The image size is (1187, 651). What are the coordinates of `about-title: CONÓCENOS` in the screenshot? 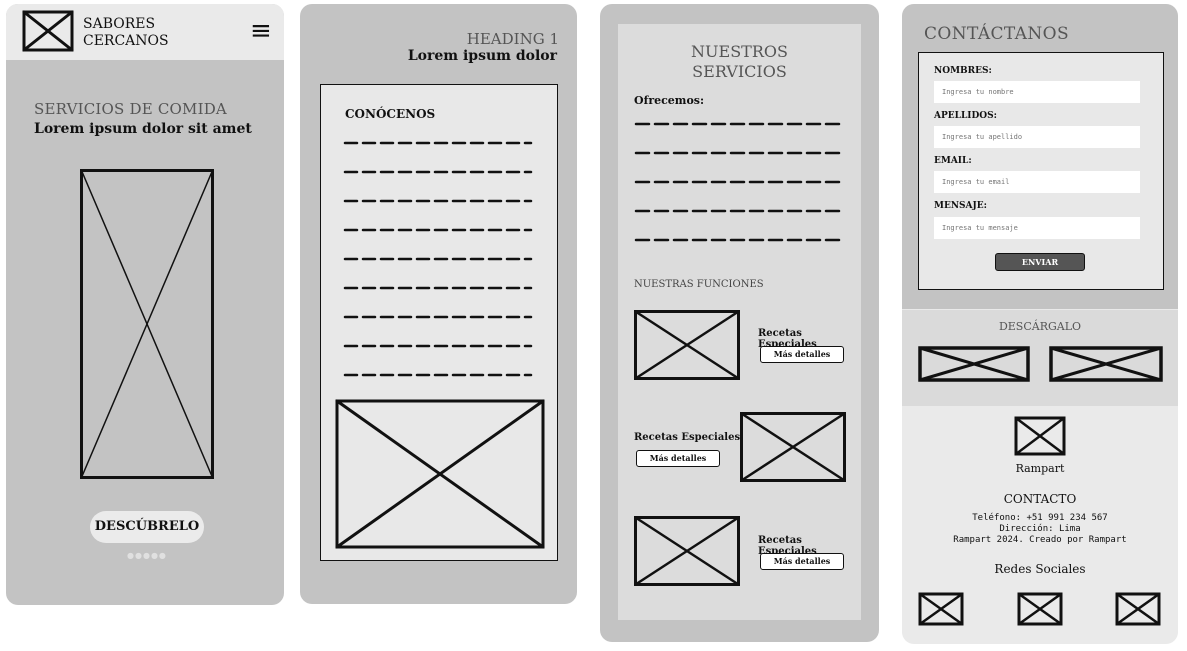 It's located at (390, 114).